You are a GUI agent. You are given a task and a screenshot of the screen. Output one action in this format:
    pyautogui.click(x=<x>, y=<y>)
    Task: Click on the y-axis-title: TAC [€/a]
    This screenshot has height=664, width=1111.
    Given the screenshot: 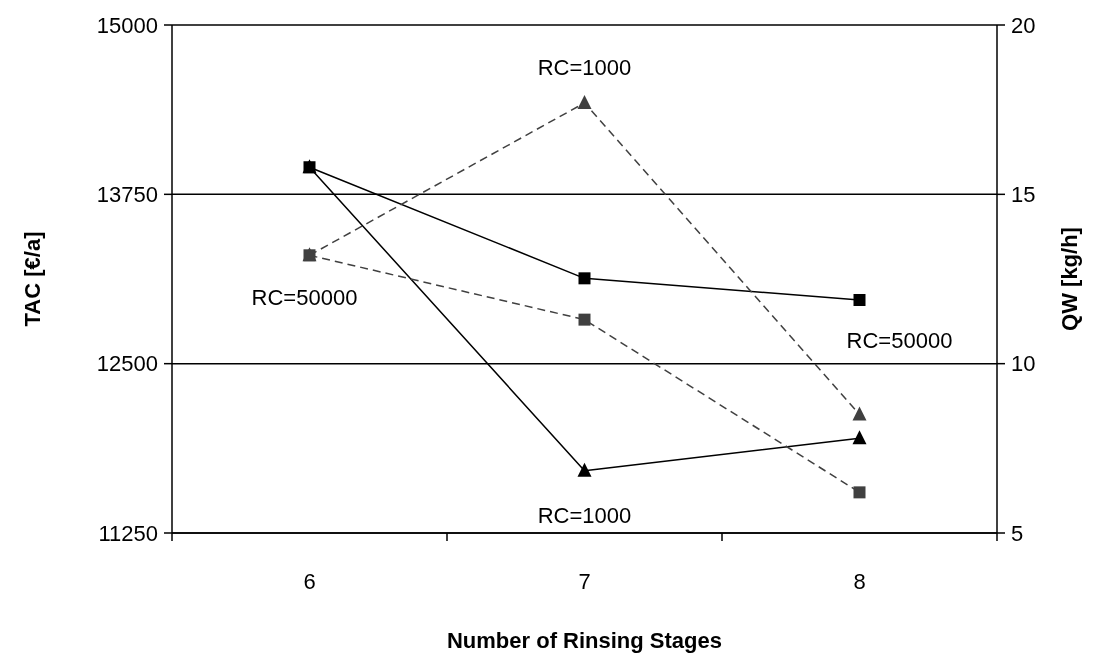 What is the action you would take?
    pyautogui.click(x=32, y=279)
    